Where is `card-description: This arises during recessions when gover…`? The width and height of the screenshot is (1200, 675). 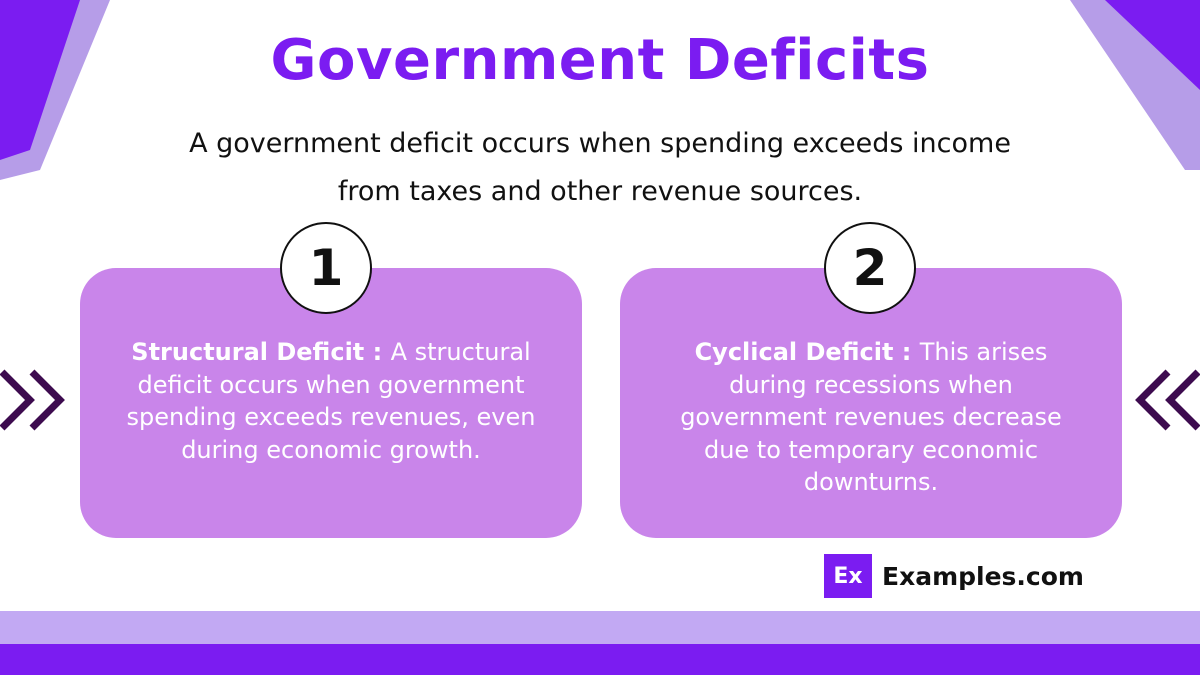
card-description: This arises during recessions when gover… is located at coordinates (871, 417).